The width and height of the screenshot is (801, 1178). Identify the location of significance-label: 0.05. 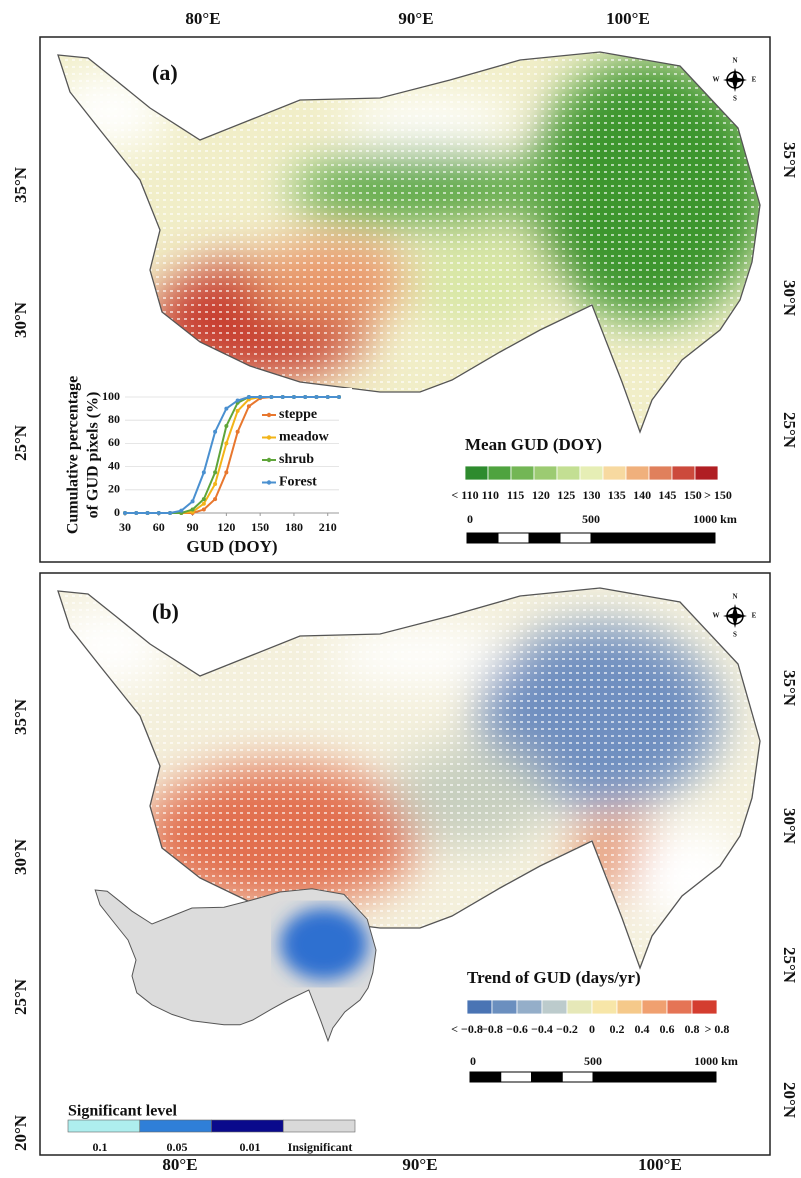
(177, 1147).